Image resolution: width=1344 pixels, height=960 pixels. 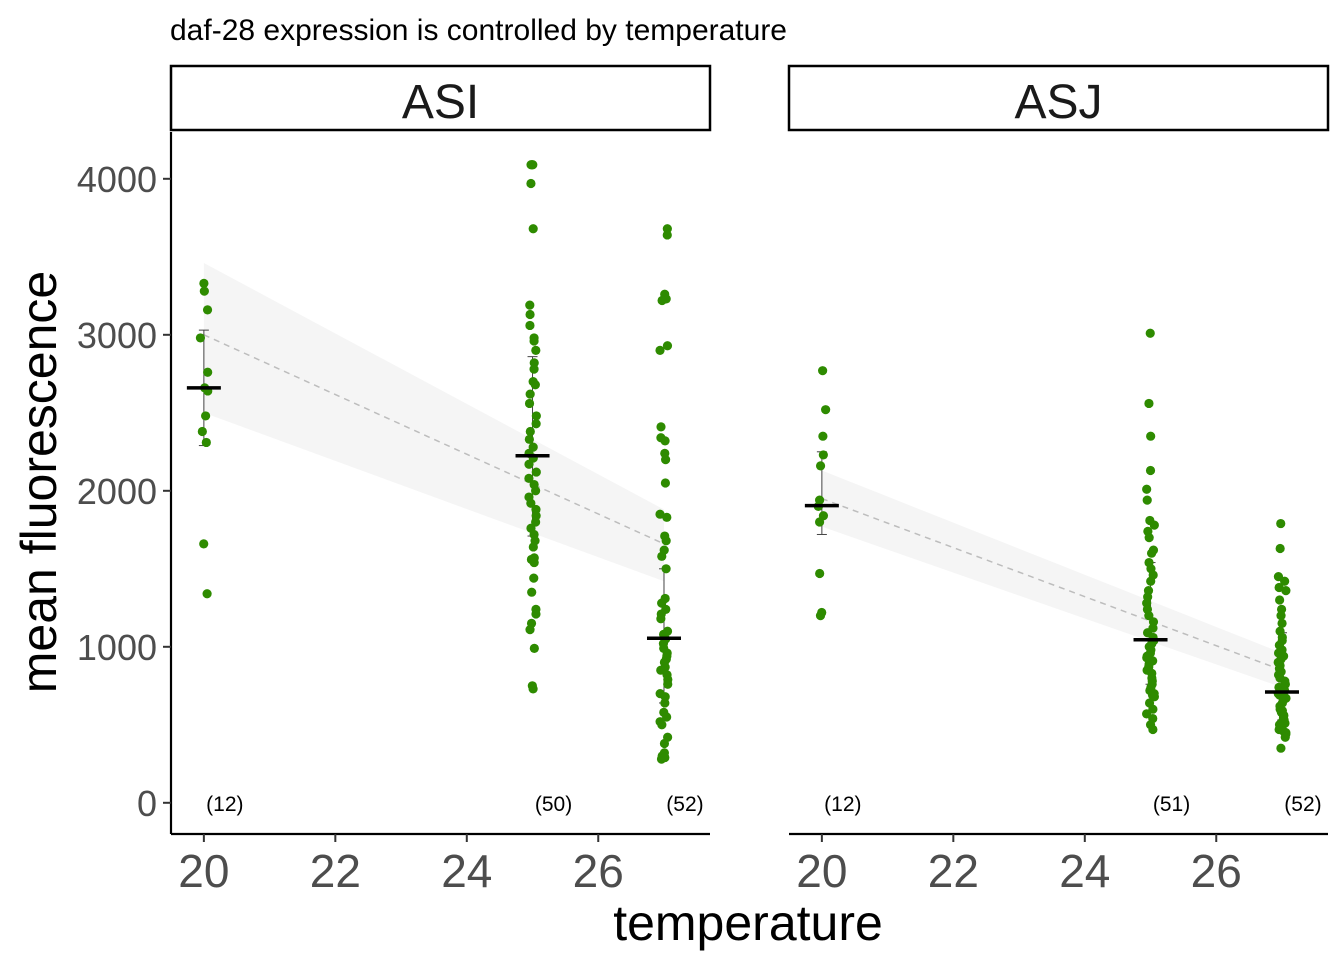 What do you see at coordinates (553, 804) in the screenshot?
I see `count-label: (50)` at bounding box center [553, 804].